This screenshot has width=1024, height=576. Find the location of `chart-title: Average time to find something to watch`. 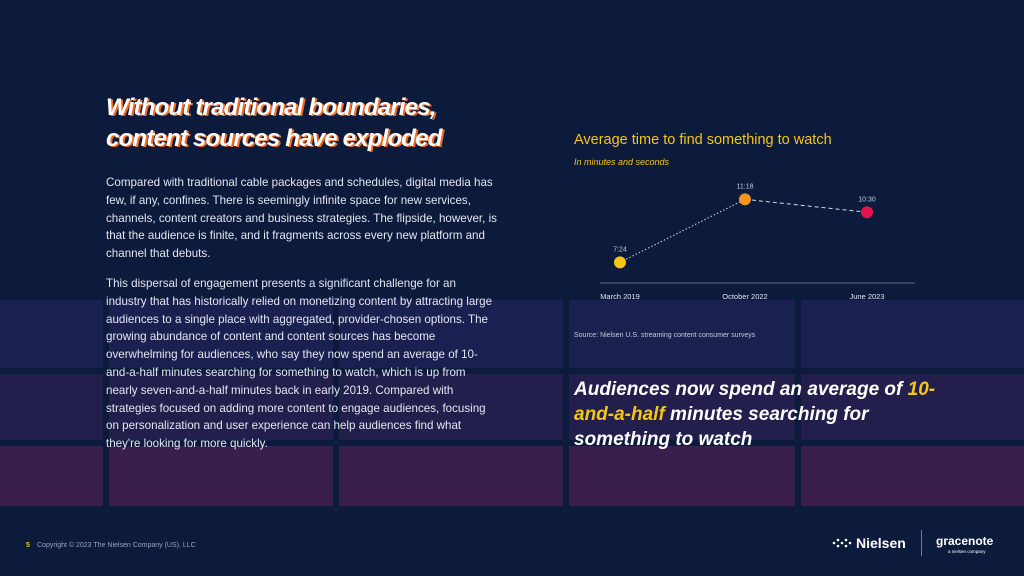

chart-title: Average time to find something to watch is located at coordinates (703, 140).